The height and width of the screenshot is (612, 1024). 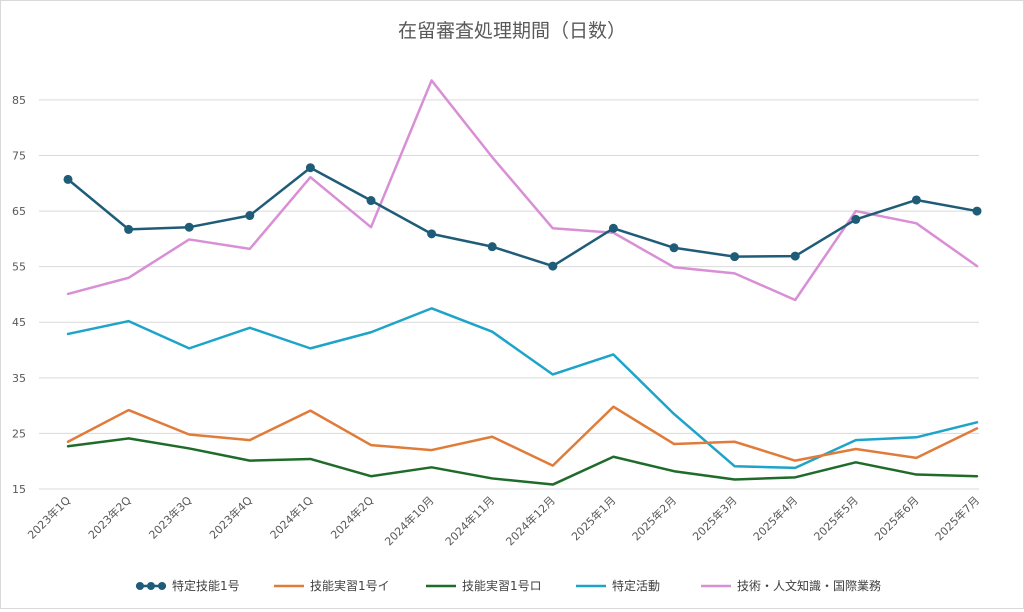 What do you see at coordinates (654, 518) in the screenshot?
I see `x-tick-label: 2025年2月` at bounding box center [654, 518].